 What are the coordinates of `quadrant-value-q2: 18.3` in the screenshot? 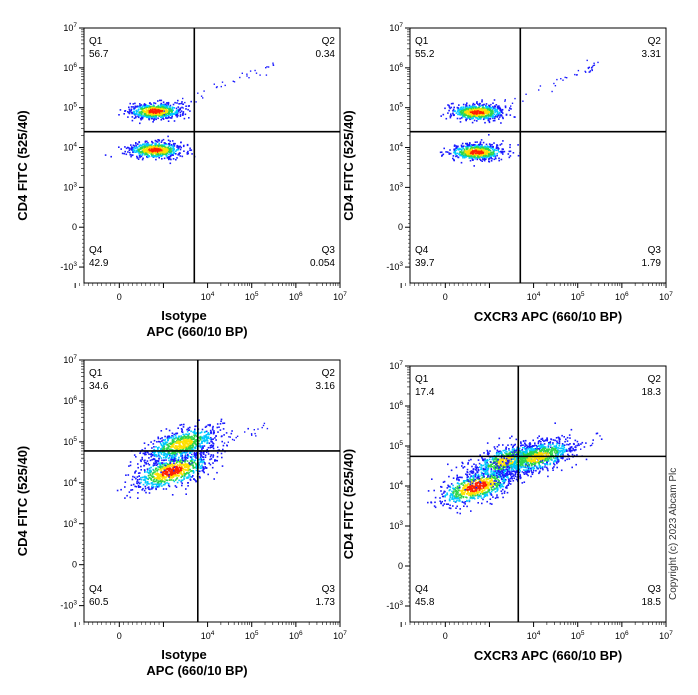 It's located at (652, 392).